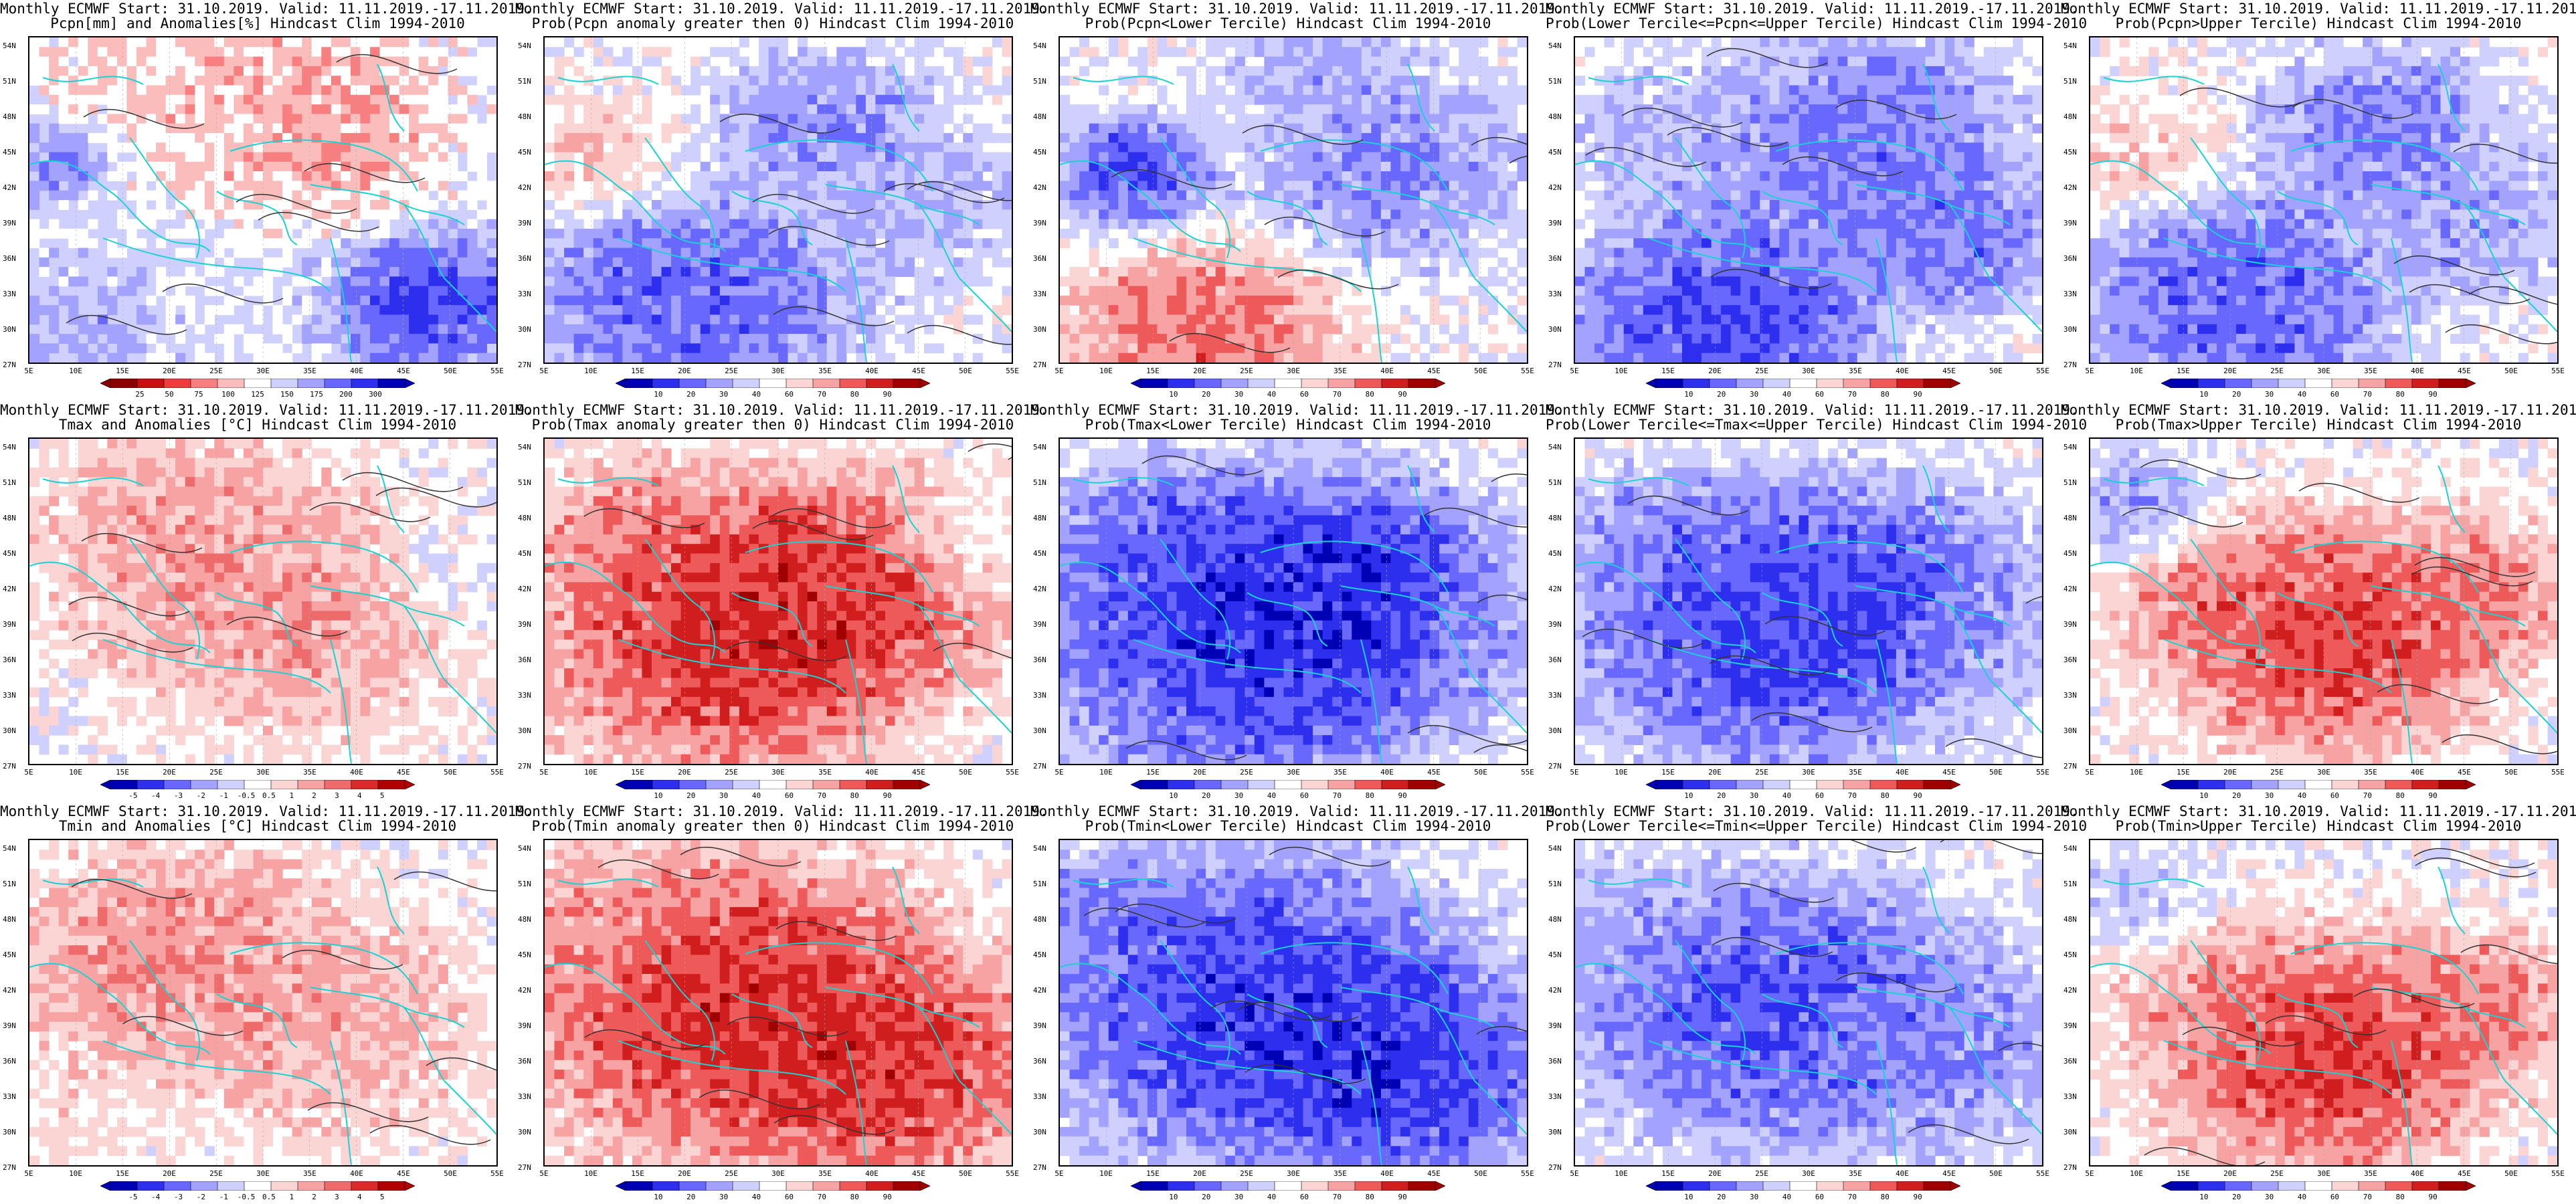  What do you see at coordinates (150, 383) in the screenshot?
I see `colorbar-segment` at bounding box center [150, 383].